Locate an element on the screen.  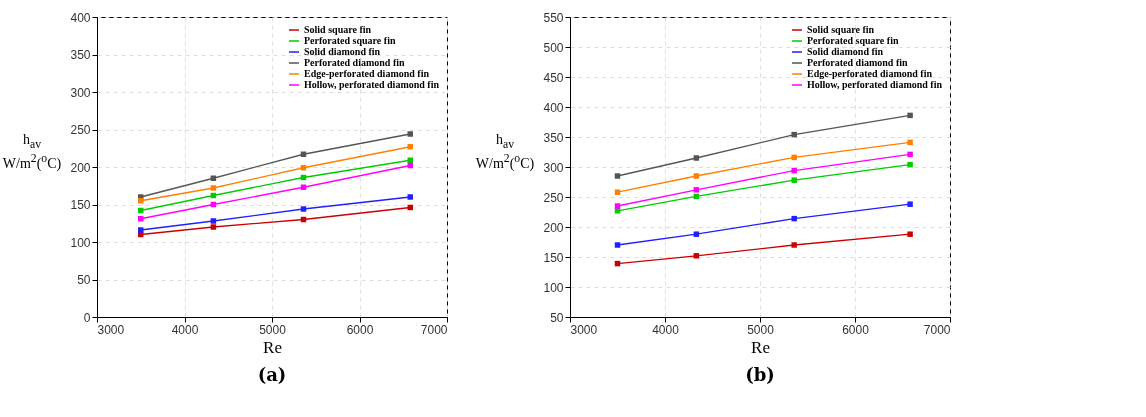
y-tick-label: 0 is located at coordinates (87, 317).